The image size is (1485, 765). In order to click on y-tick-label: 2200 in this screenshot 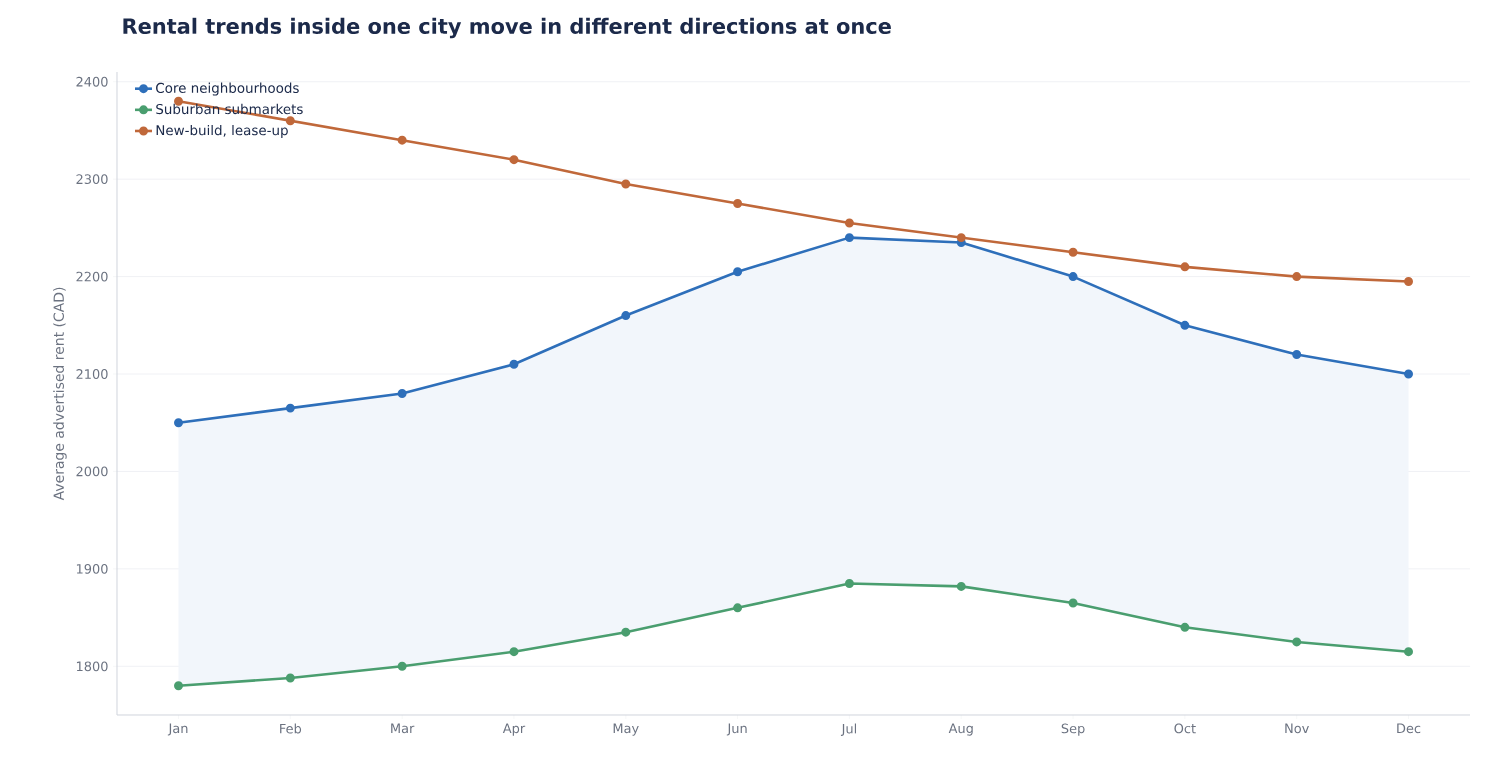, I will do `click(92, 276)`.